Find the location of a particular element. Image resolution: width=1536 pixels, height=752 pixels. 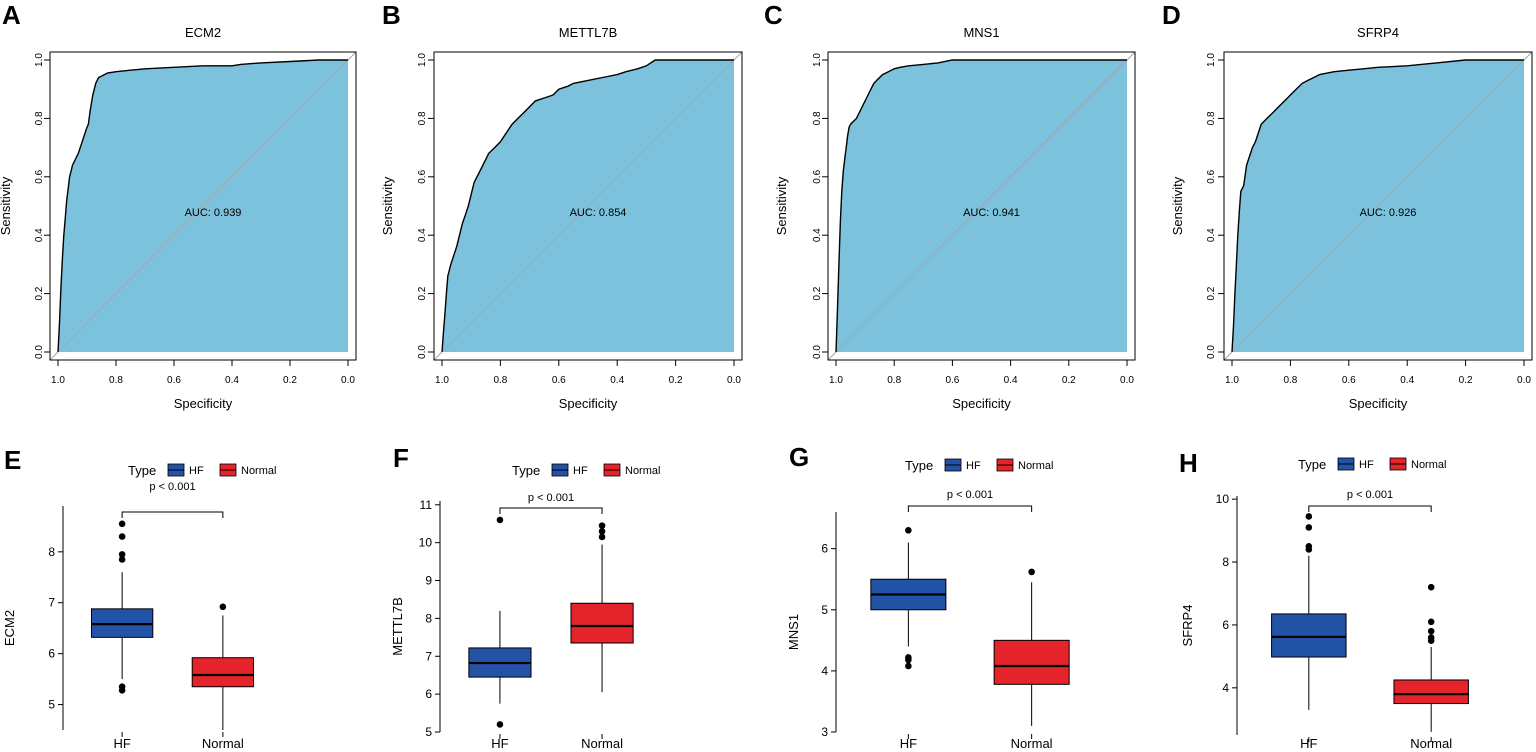

y-tick-label: 0.4 is located at coordinates (422, 235).